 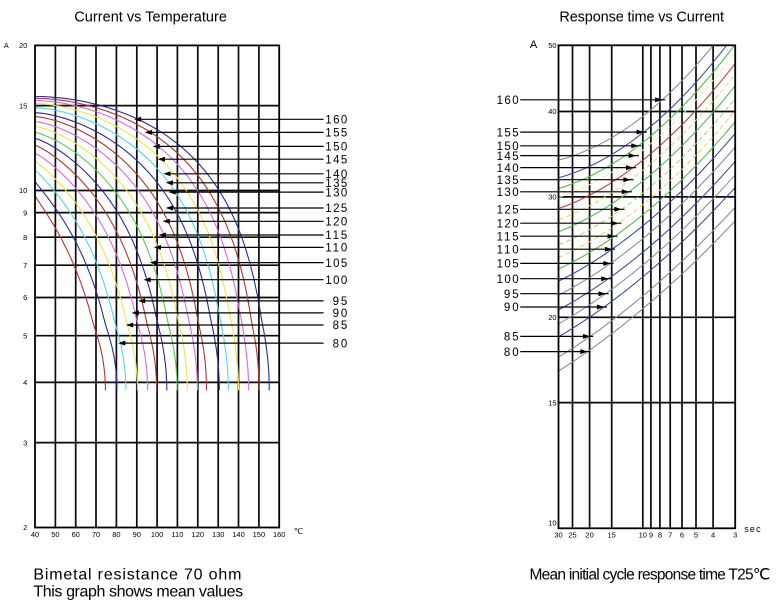 What do you see at coordinates (299, 531) in the screenshot?
I see `svg-text: ℃` at bounding box center [299, 531].